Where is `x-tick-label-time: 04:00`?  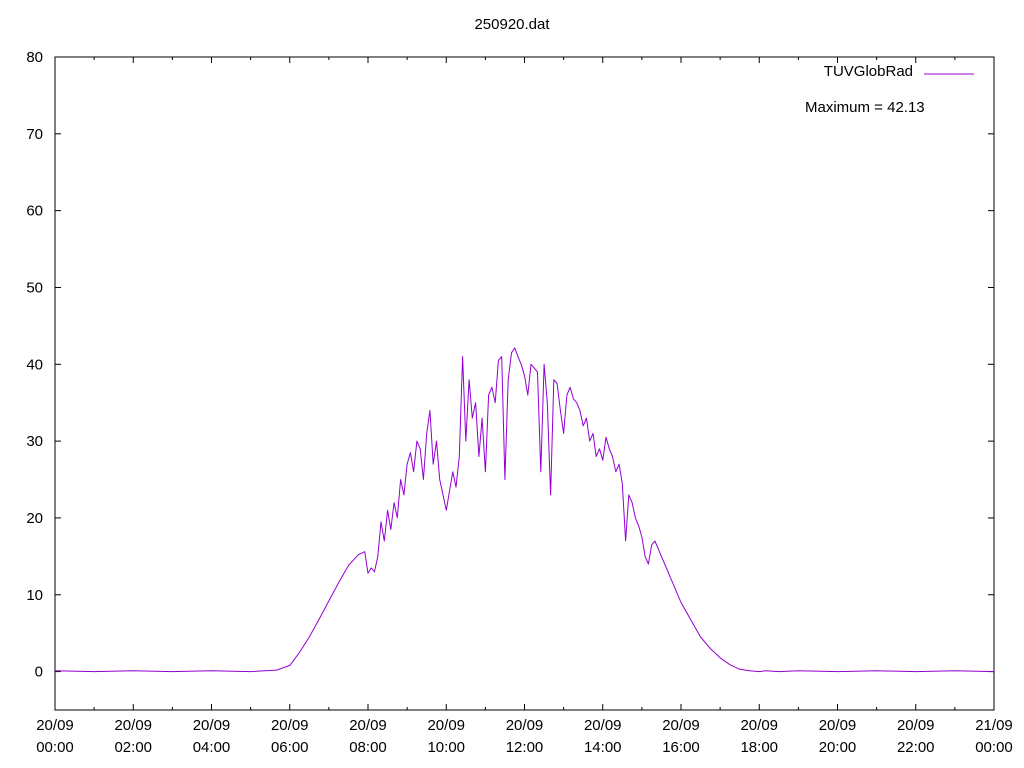
x-tick-label-time: 04:00 is located at coordinates (212, 747).